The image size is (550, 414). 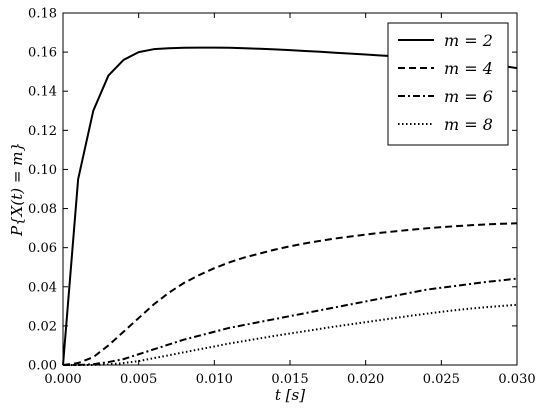 What do you see at coordinates (290, 395) in the screenshot?
I see `x-axis-label: t [s]` at bounding box center [290, 395].